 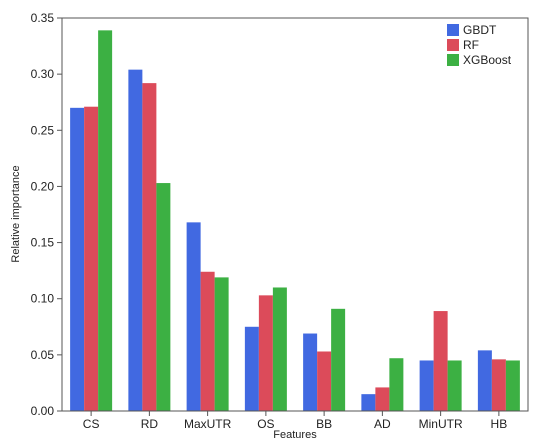 What do you see at coordinates (396, 384) in the screenshot?
I see `bar-xgboost-ad` at bounding box center [396, 384].